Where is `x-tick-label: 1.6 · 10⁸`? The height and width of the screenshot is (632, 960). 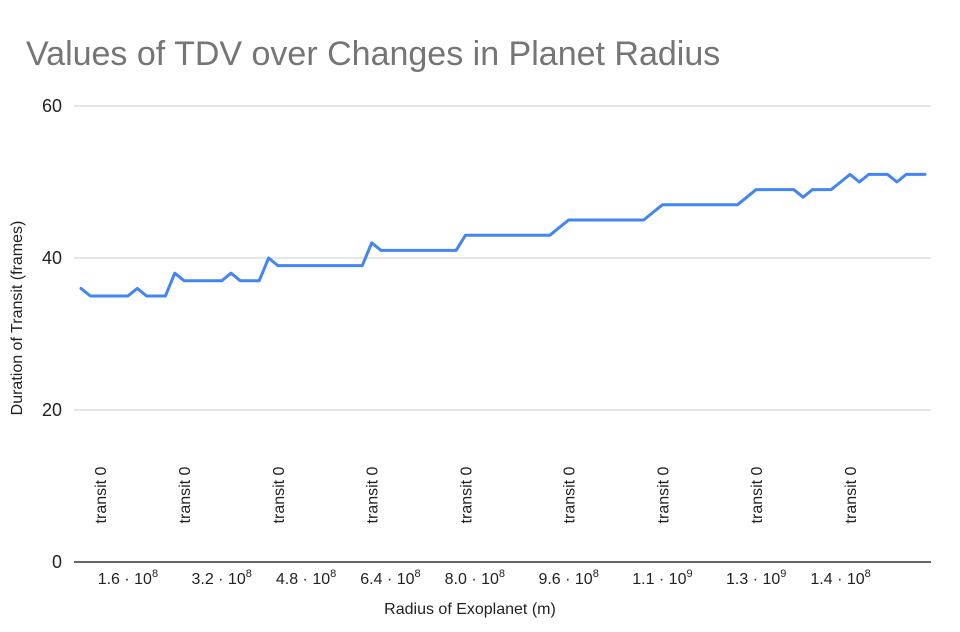
x-tick-label: 1.6 · 10⁸ is located at coordinates (128, 578).